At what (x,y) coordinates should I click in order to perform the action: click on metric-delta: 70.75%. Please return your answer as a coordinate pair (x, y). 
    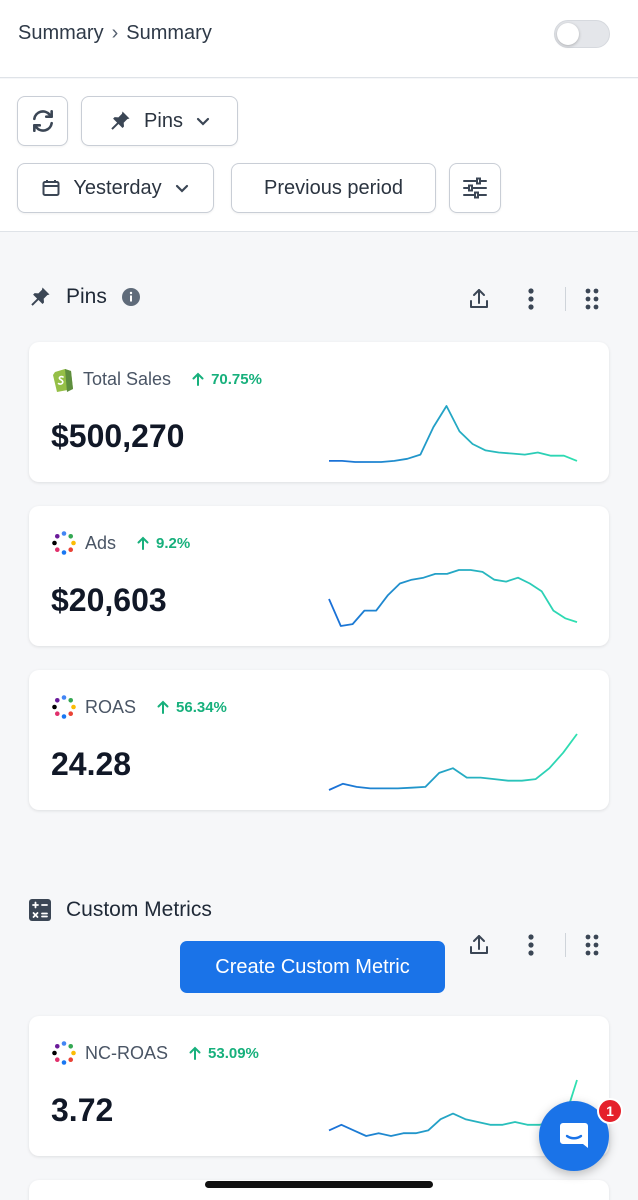
    Looking at the image, I should click on (226, 379).